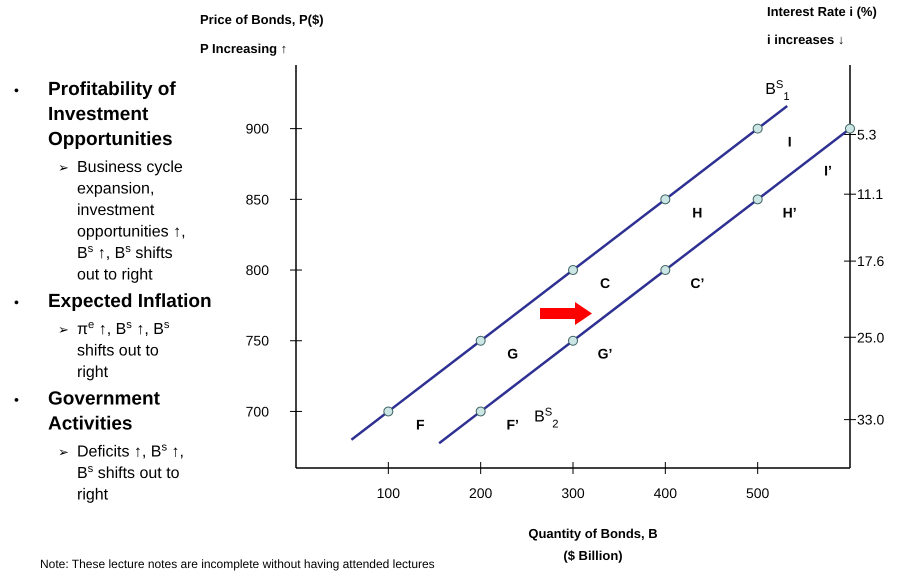 This screenshot has height=574, width=913. What do you see at coordinates (122, 221) in the screenshot?
I see `text: ➢ Business cycle expansion, investment opportunities ↑, B$^{s}$ ↑, B$^{s}$ shifts out to right` at bounding box center [122, 221].